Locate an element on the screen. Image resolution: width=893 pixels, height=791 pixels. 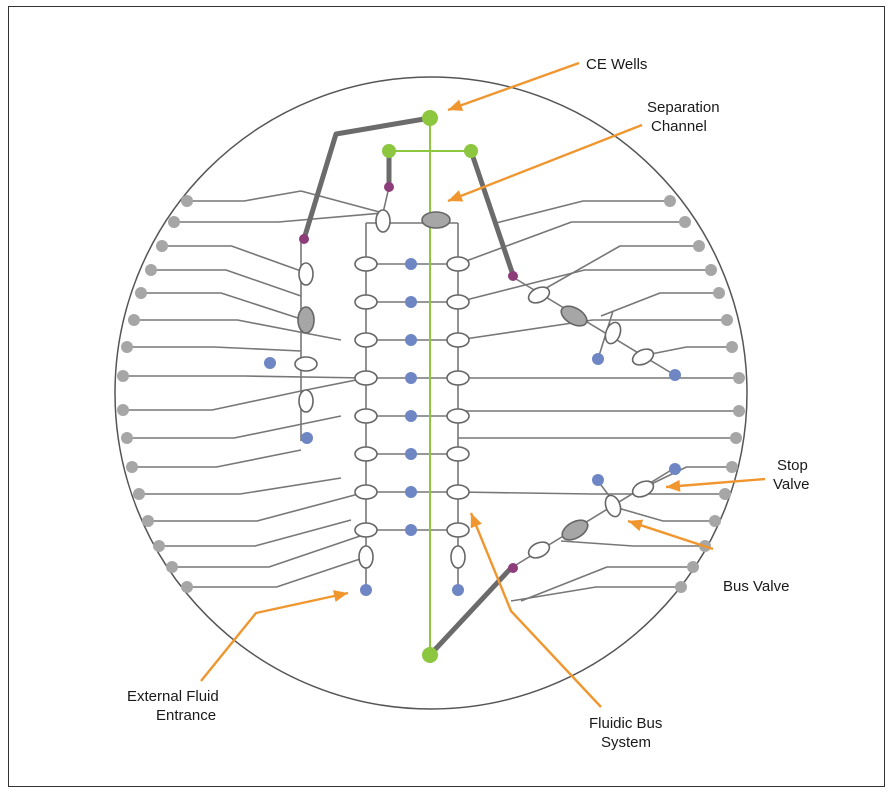
arrow-fluidic-bus-line is located at coordinates (535, 610).